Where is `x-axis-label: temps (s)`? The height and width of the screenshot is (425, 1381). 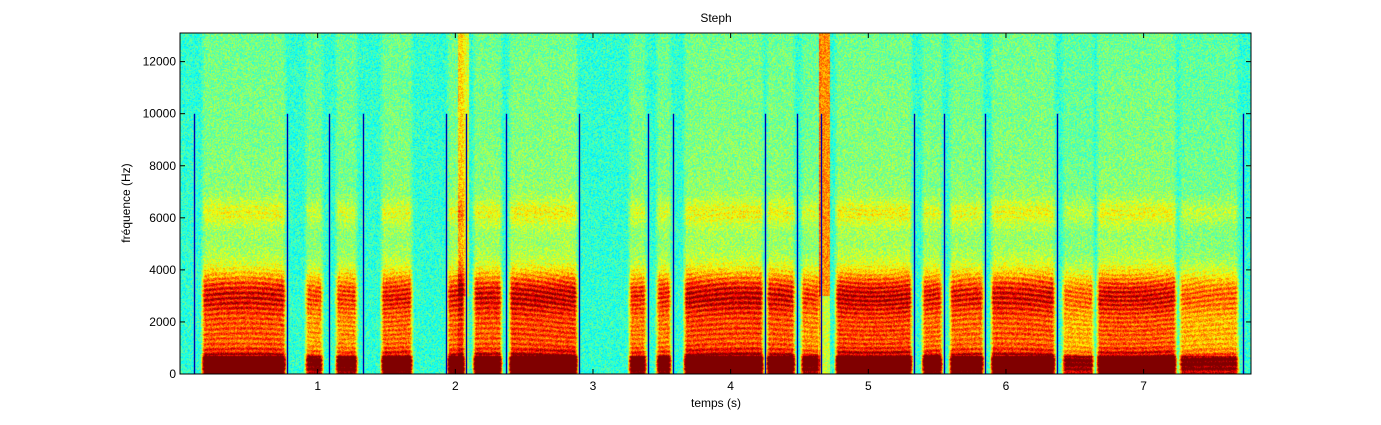
x-axis-label: temps (s) is located at coordinates (716, 403).